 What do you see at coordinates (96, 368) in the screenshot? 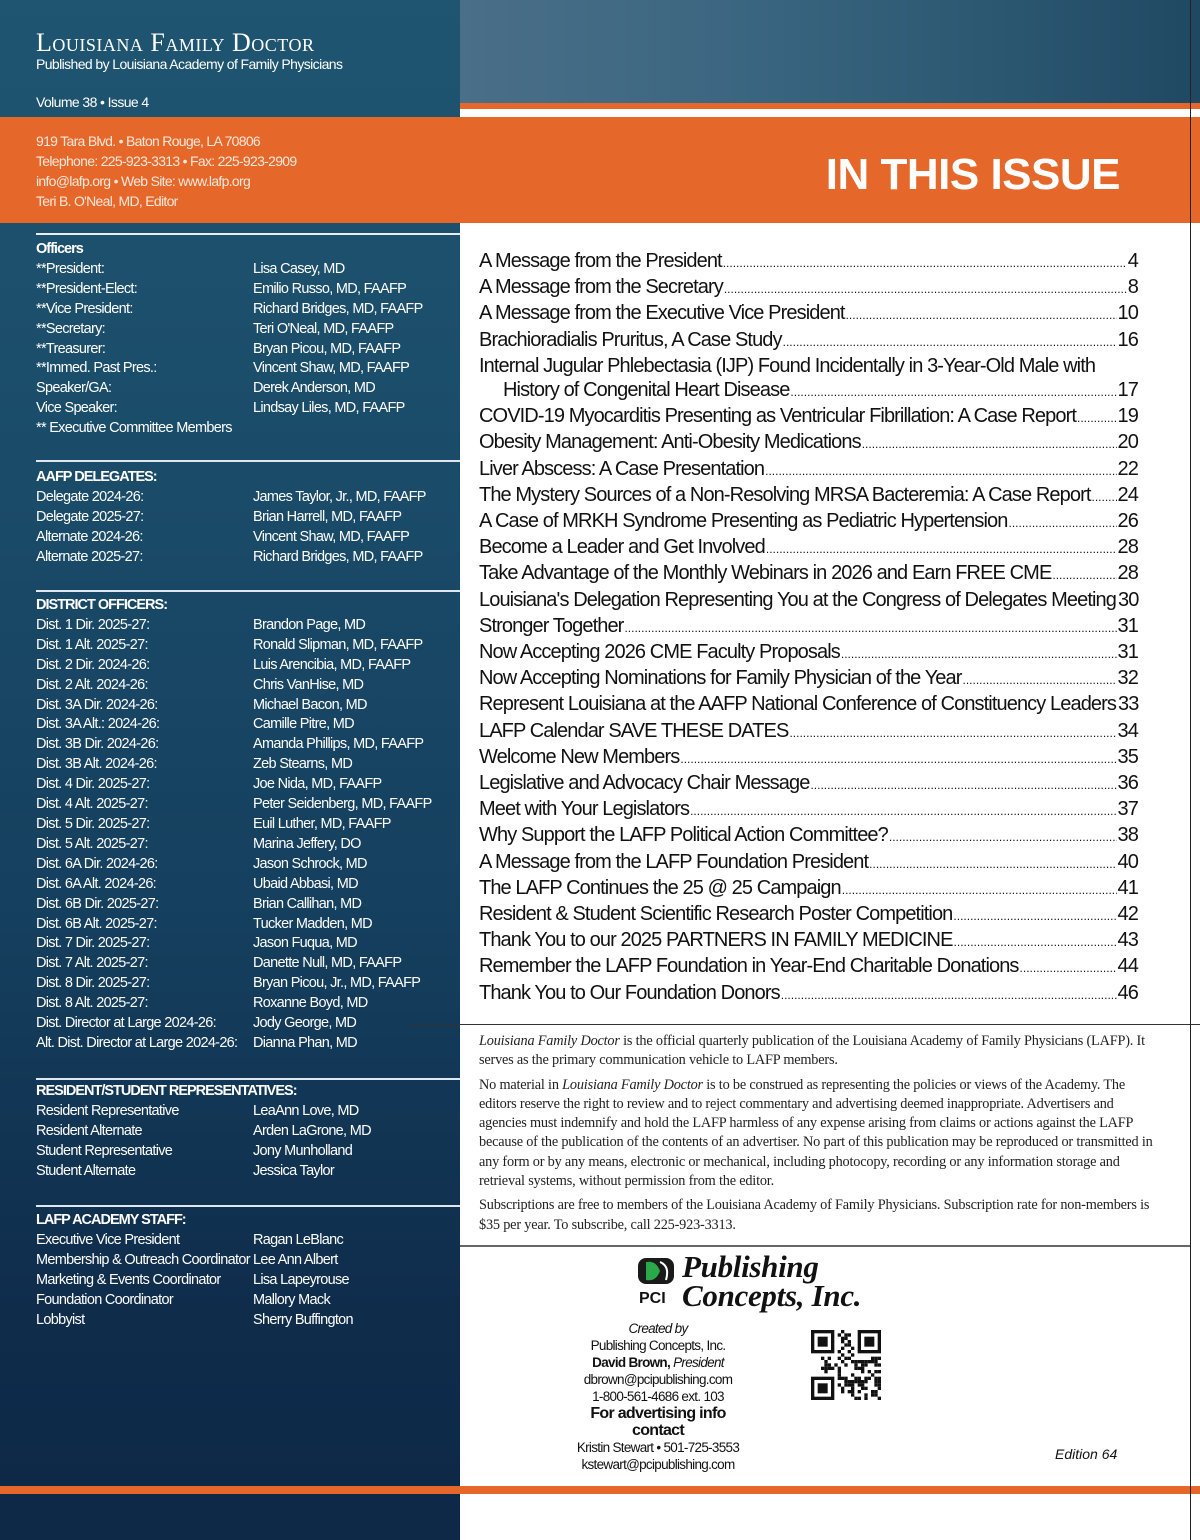
I see `role-label: **Immed. Past Pres.:` at bounding box center [96, 368].